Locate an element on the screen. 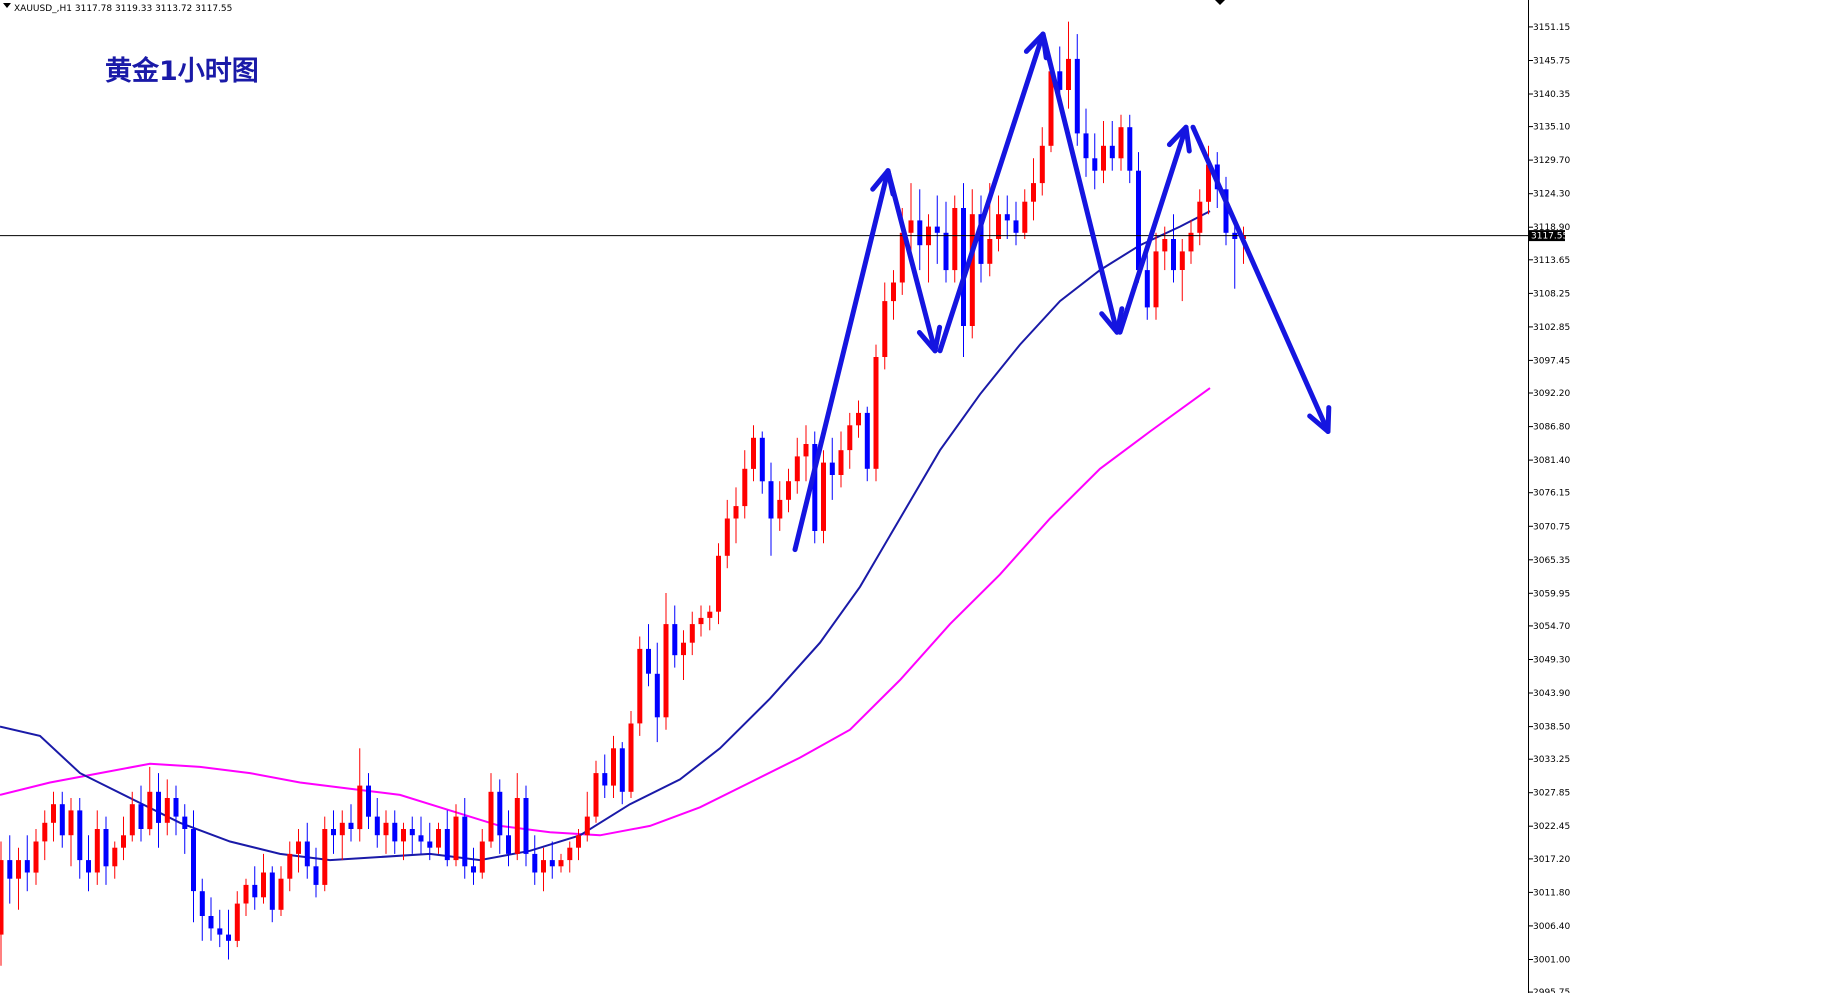 Image resolution: width=1826 pixels, height=993 pixels. header-open: 3117.78 is located at coordinates (93, 9).